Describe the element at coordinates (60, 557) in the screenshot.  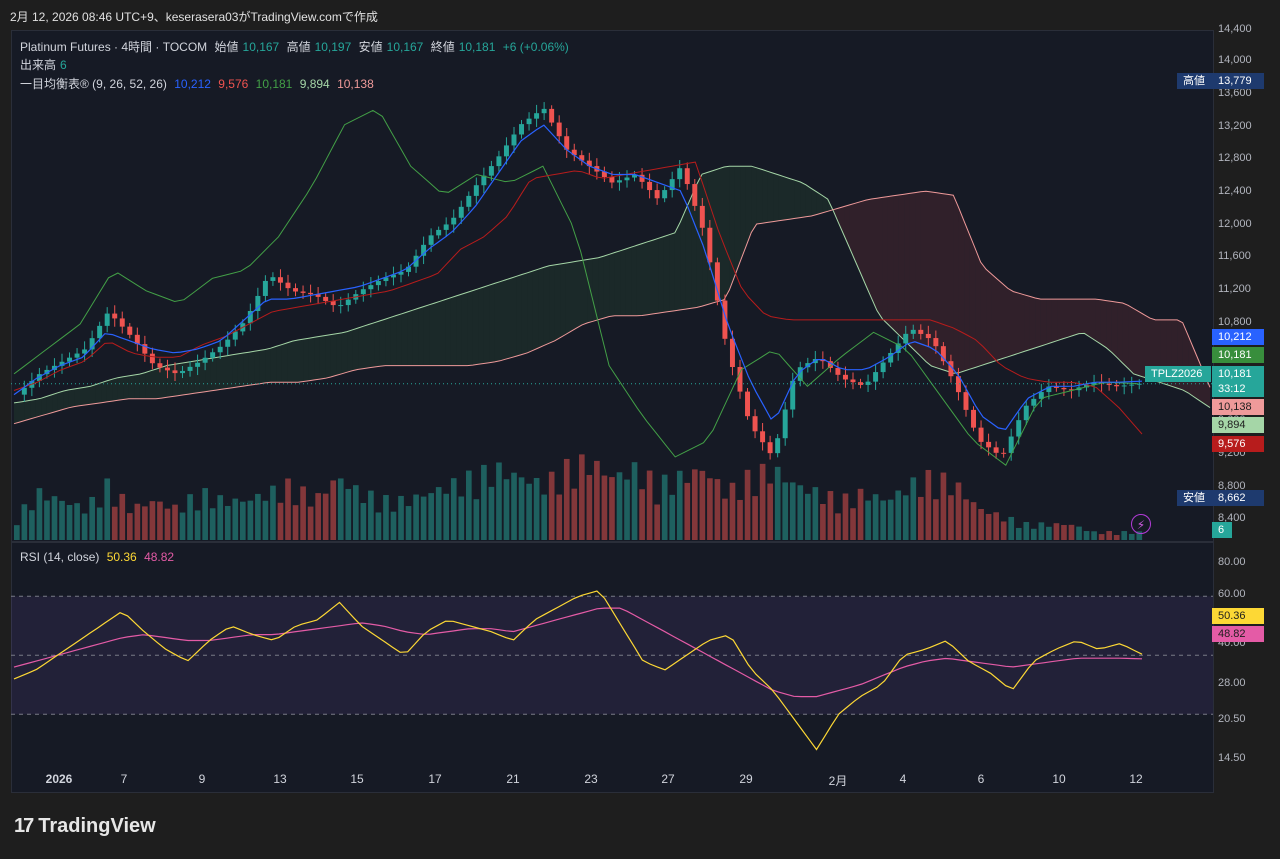
I see `rsi-label: RSI (14, close)` at that location.